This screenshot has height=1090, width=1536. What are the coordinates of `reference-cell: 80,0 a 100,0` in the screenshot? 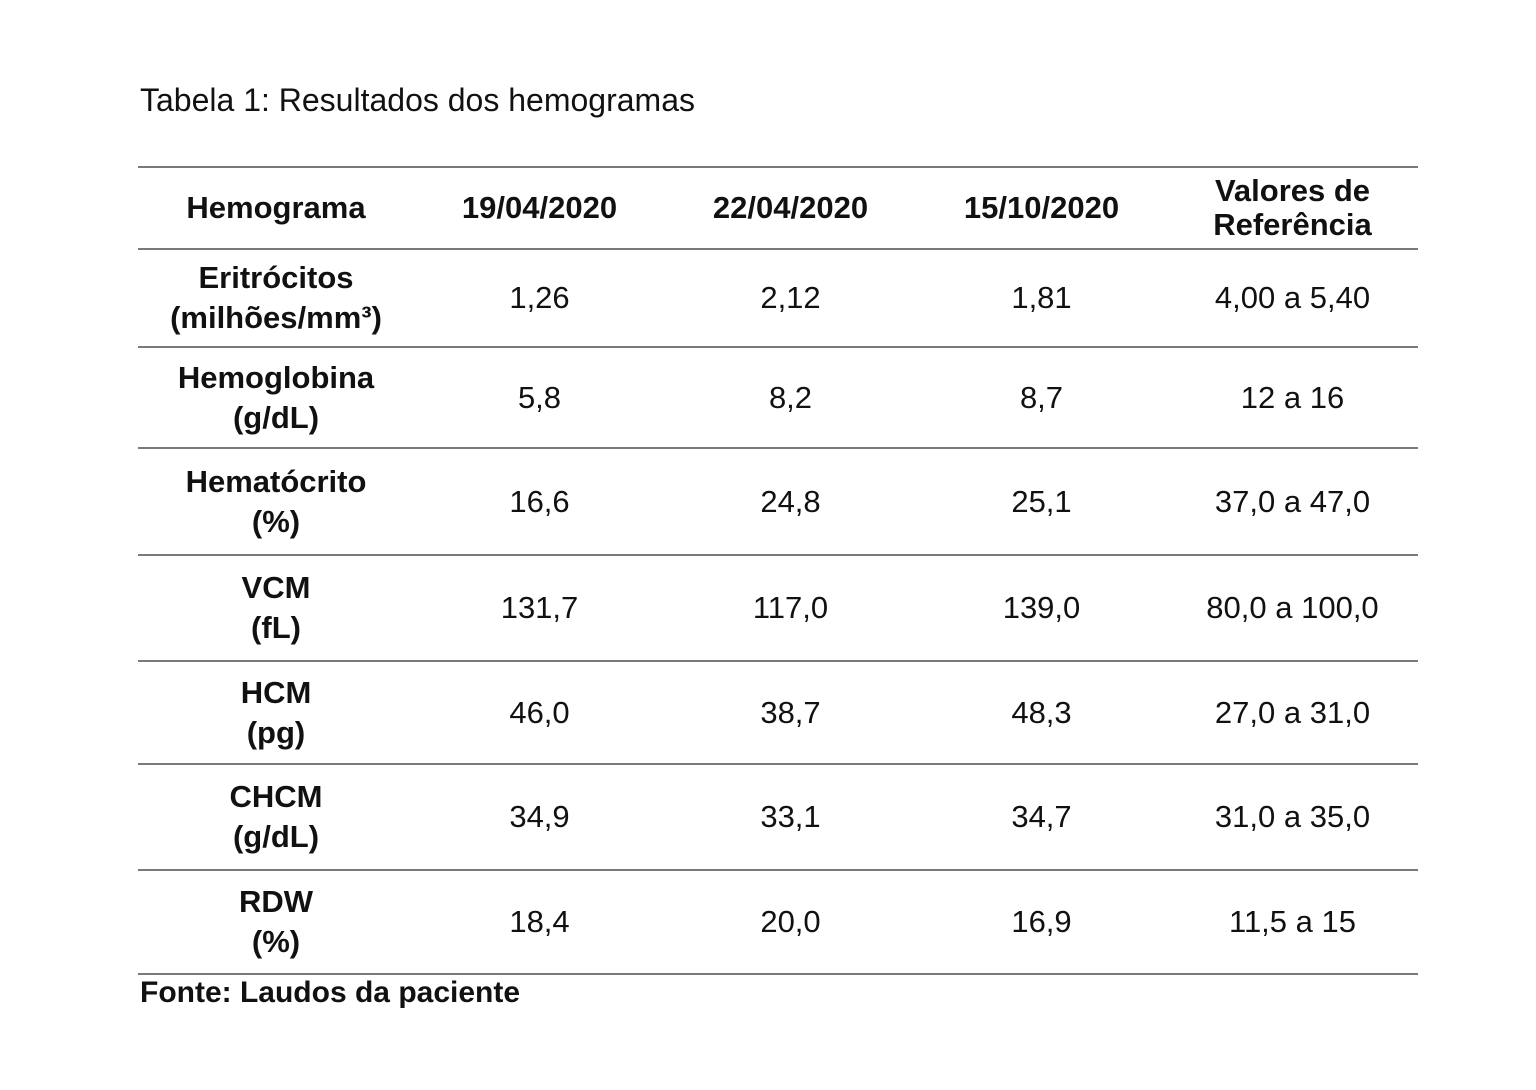 It's located at (1292, 607).